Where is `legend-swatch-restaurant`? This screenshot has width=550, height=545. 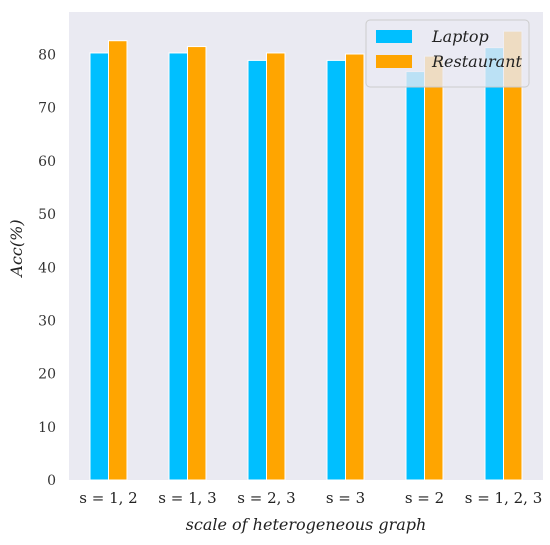
legend-swatch-restaurant is located at coordinates (394, 61).